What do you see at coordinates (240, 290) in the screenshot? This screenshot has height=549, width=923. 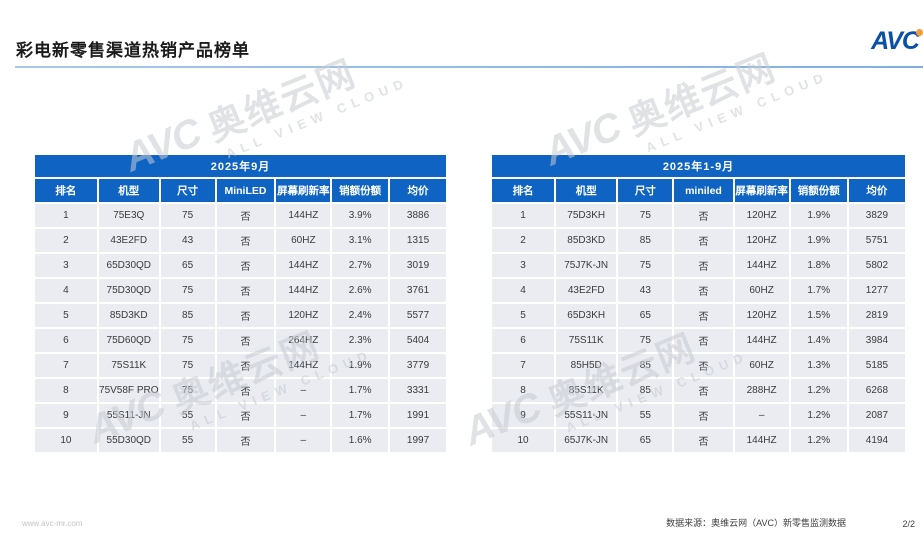 I see `table-row: 4 75D30QD 75 否 144HZ 2.6% 3761` at bounding box center [240, 290].